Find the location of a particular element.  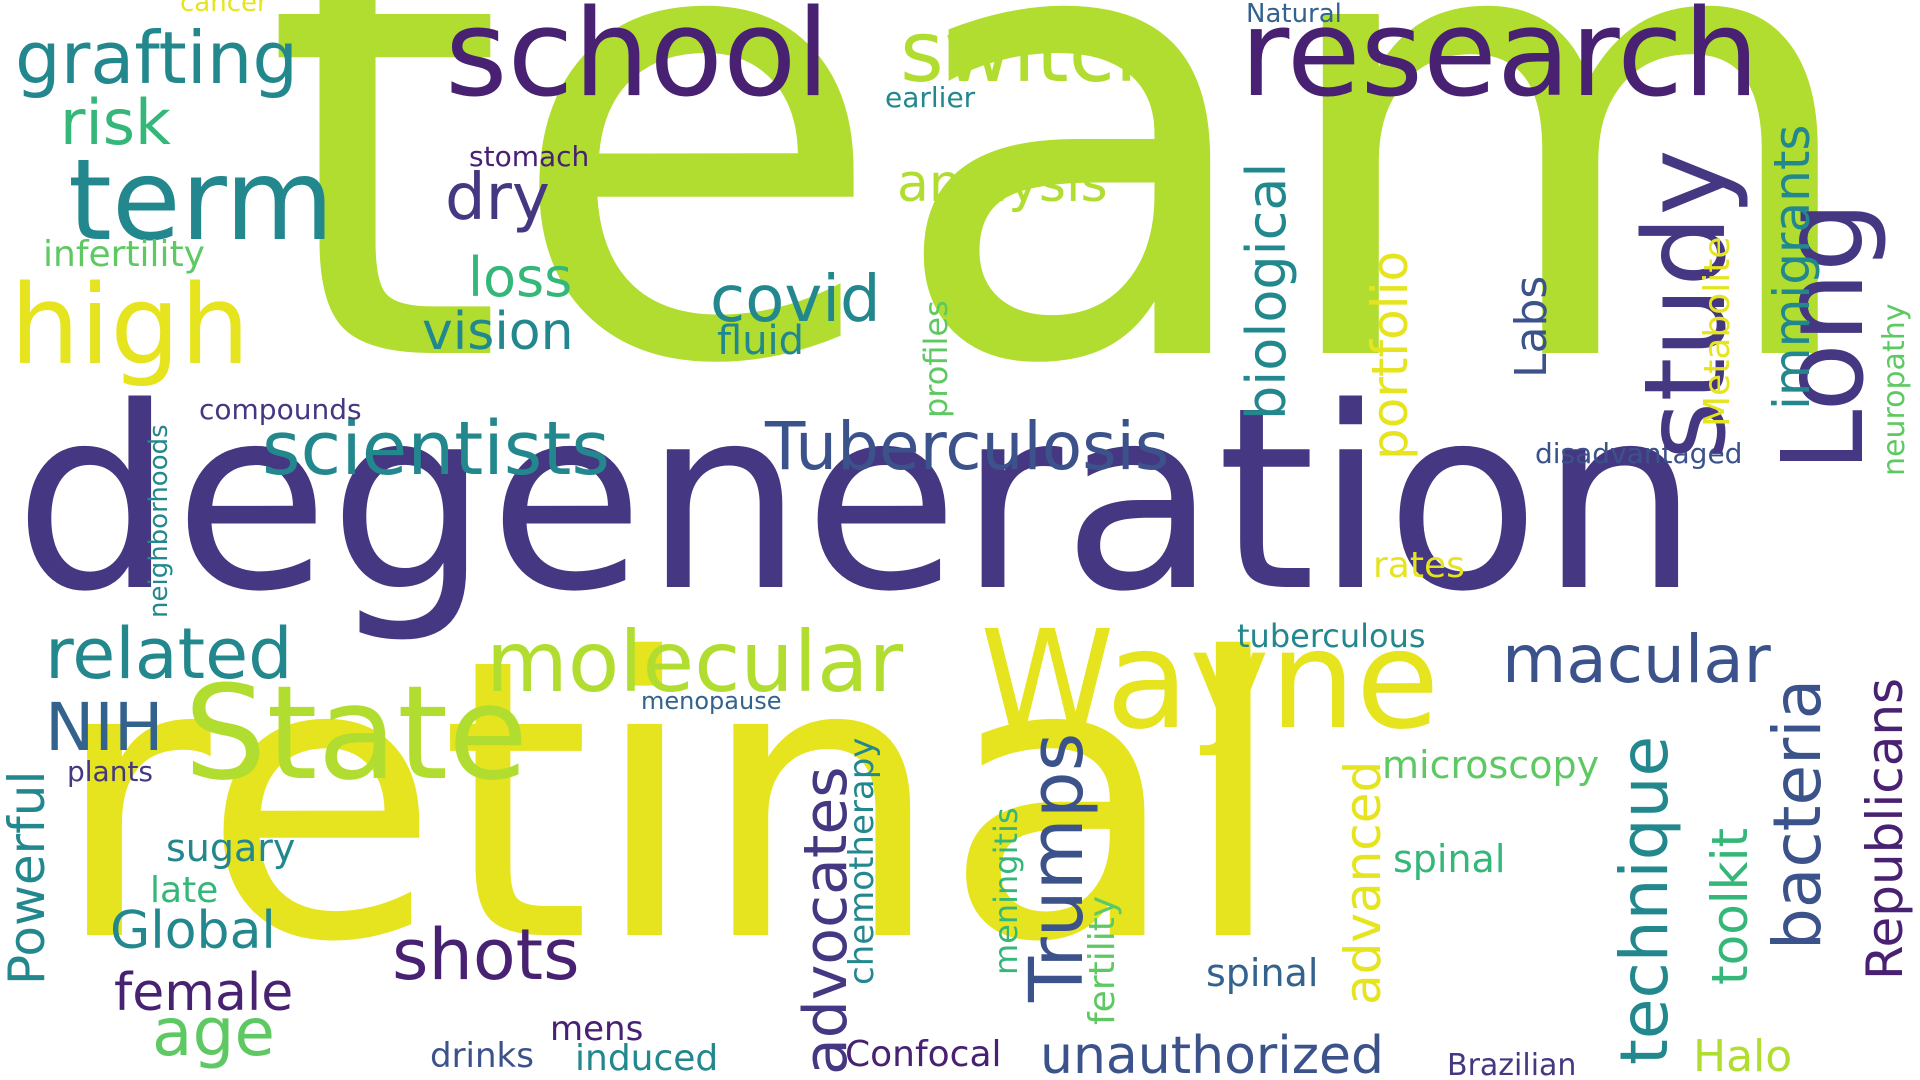

word-research: research is located at coordinates (1500, 62).